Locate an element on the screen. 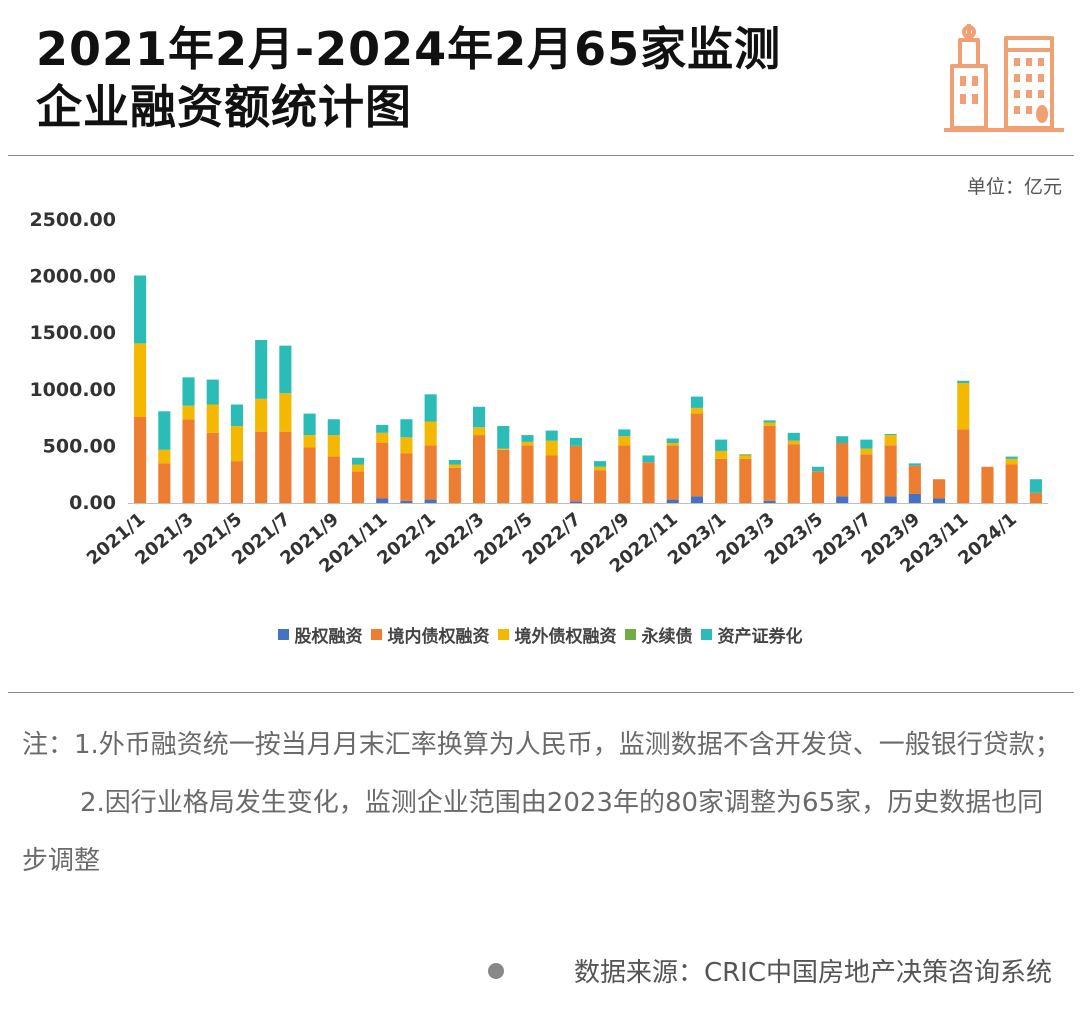 The height and width of the screenshot is (1027, 1080). legend-item: 永续债 is located at coordinates (658, 634).